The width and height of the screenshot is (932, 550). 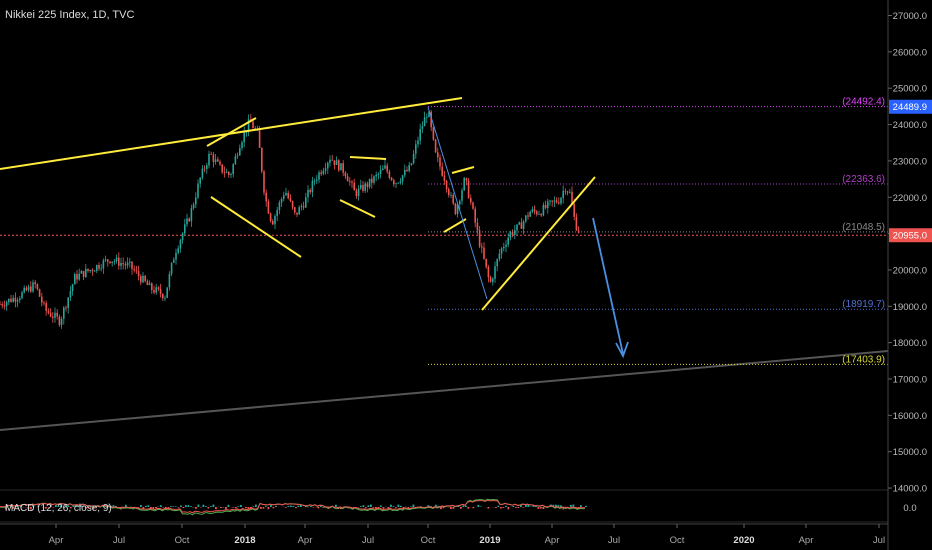 What do you see at coordinates (457, 203) in the screenshot?
I see `decline-projection-line` at bounding box center [457, 203].